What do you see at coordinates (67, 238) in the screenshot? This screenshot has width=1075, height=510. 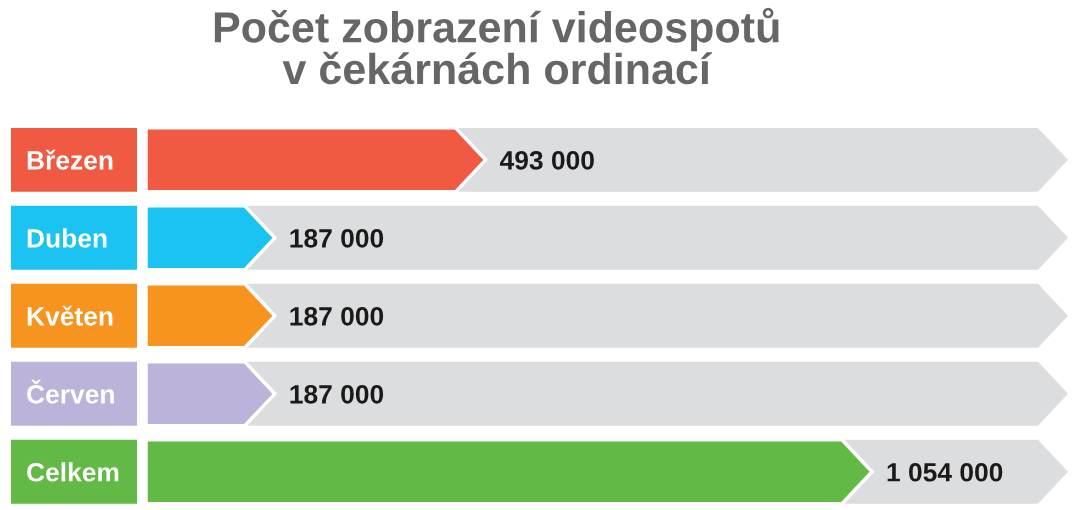 I see `y-tick-label: Duben` at bounding box center [67, 238].